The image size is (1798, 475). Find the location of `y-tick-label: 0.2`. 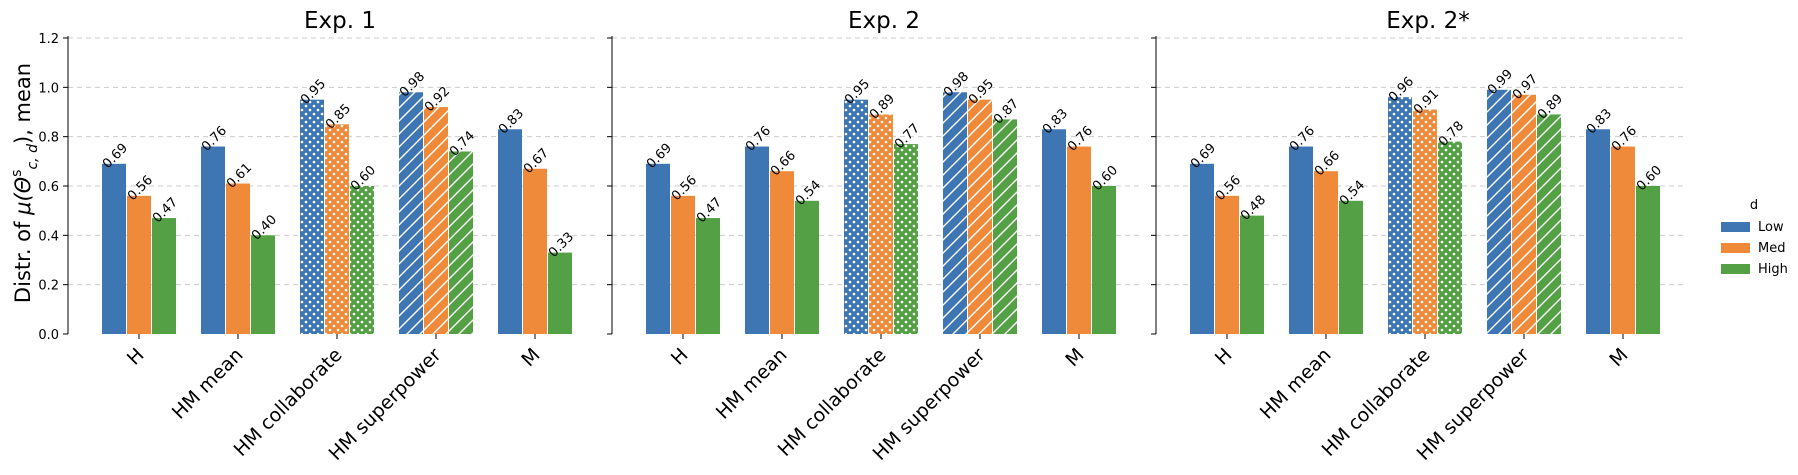

y-tick-label: 0.2 is located at coordinates (48, 286).